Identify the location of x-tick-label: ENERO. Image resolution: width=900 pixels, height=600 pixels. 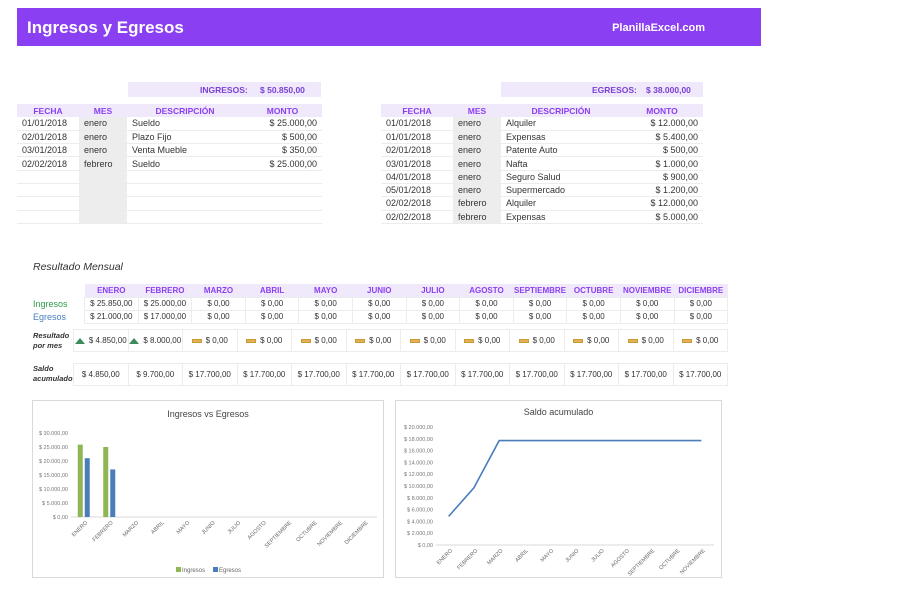
(80, 529).